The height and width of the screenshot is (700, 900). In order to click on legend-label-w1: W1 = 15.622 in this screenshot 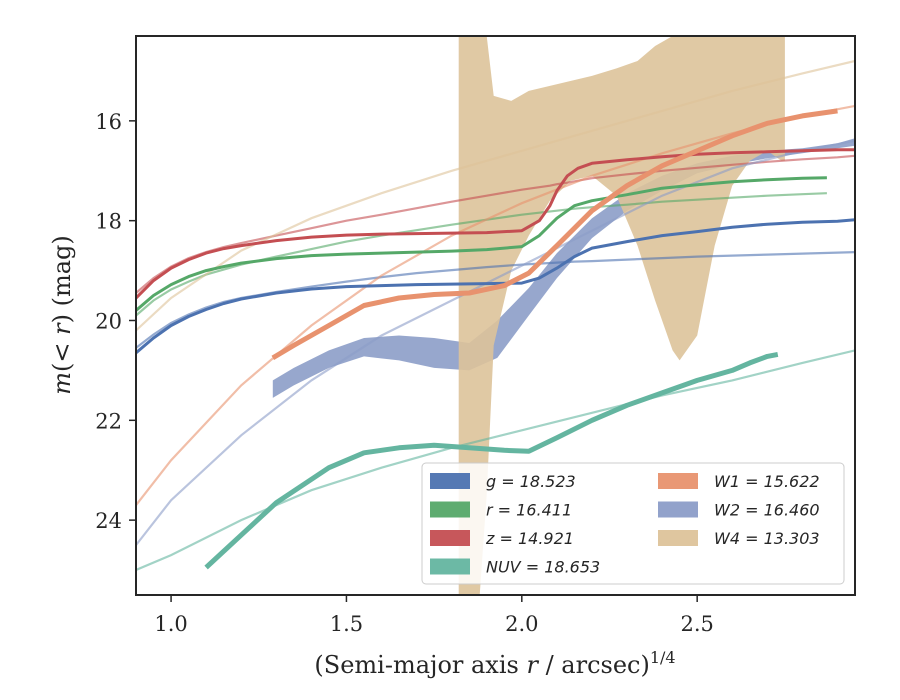, I will do `click(767, 481)`.